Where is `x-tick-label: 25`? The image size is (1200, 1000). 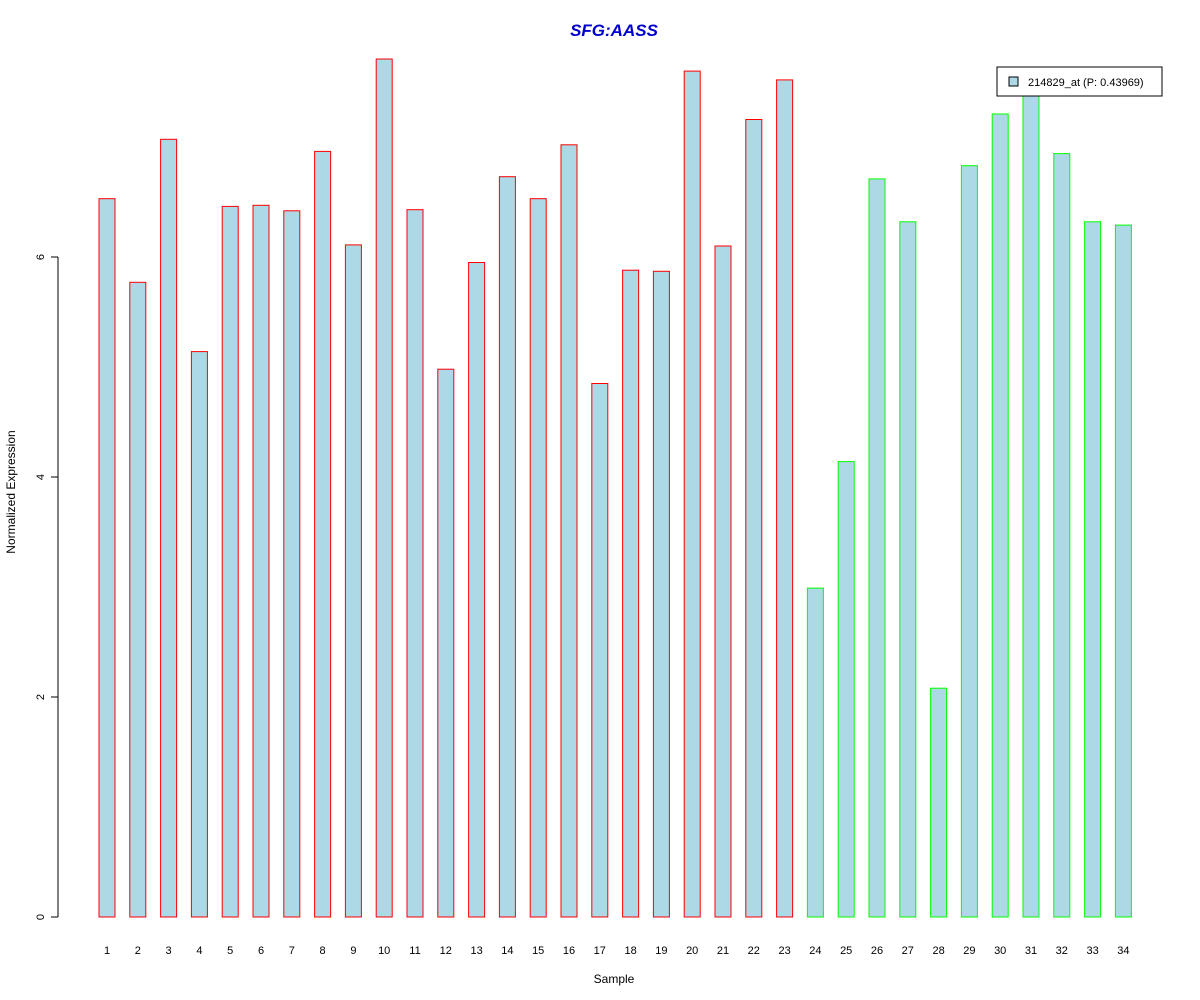 x-tick-label: 25 is located at coordinates (846, 951).